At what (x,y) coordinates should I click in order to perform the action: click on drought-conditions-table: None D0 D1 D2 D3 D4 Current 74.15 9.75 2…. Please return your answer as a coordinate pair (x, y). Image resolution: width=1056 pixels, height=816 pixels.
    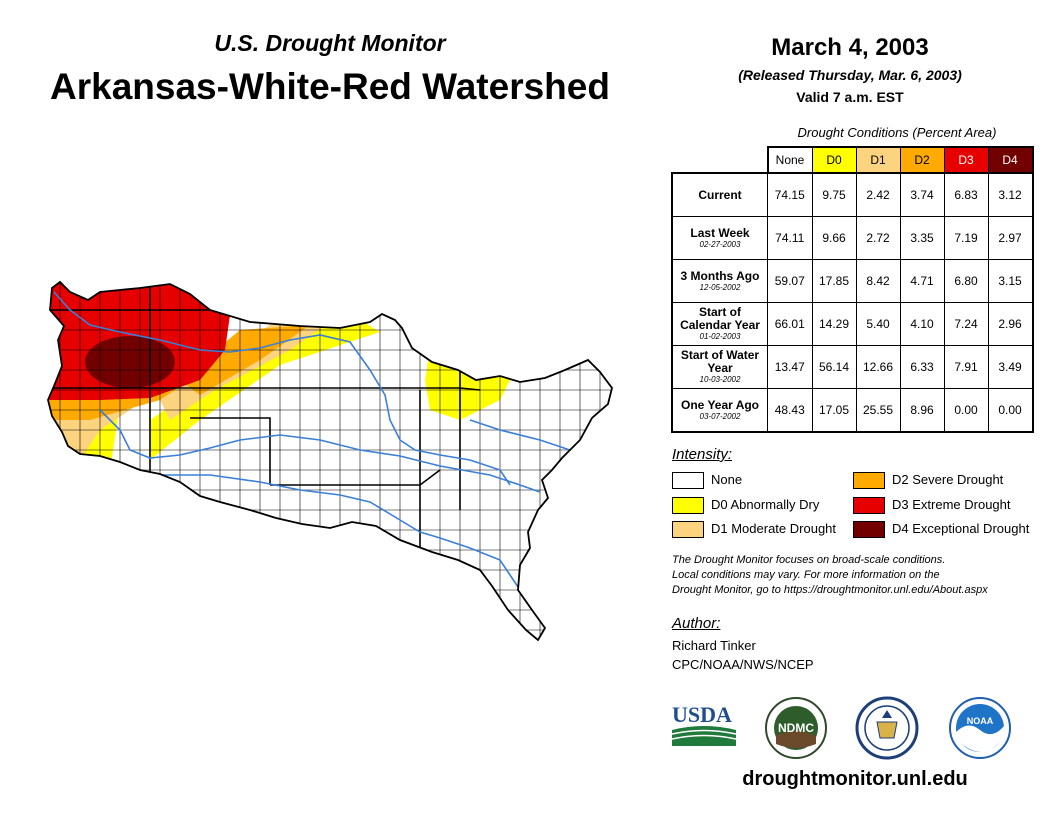
    Looking at the image, I should click on (852, 289).